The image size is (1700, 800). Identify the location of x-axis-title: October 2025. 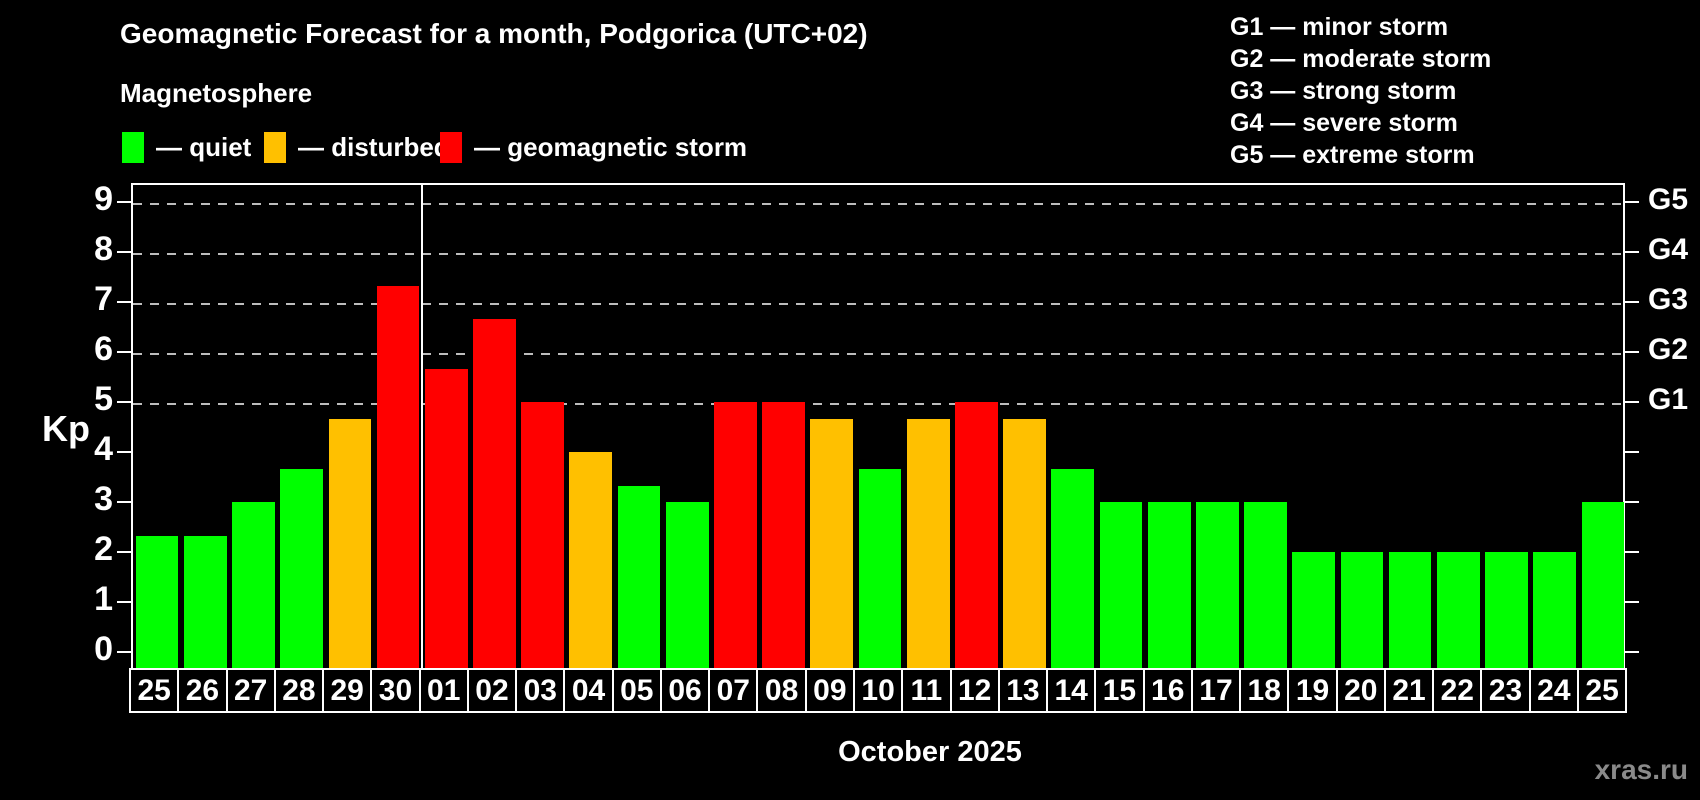
(930, 752).